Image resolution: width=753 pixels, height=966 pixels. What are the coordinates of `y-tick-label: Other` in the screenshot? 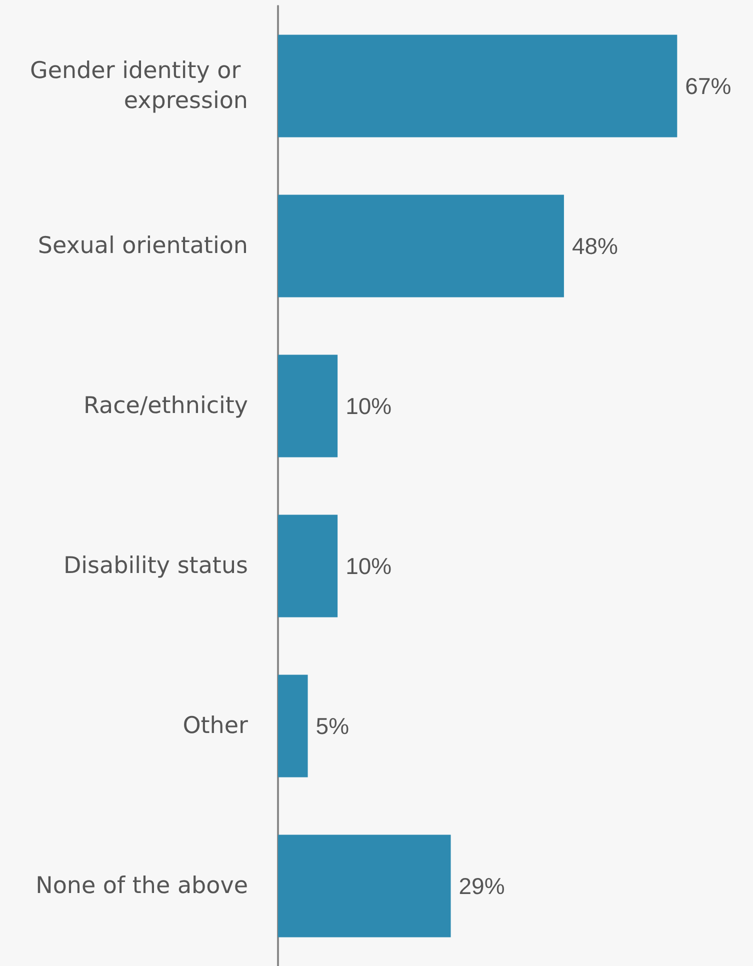 It's located at (215, 726).